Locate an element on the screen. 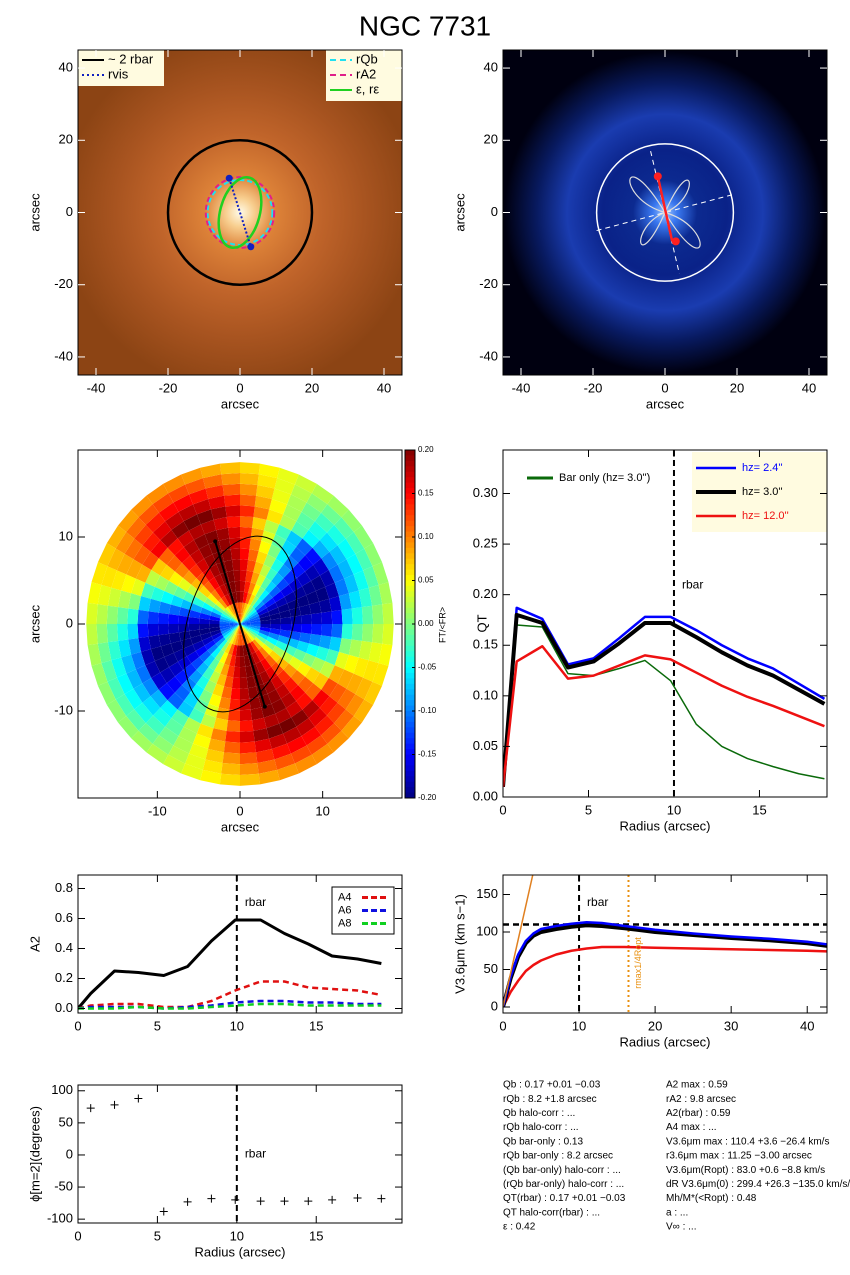 The height and width of the screenshot is (1275, 850). parameter-line: rQb bar-only : 8.2 arcsec is located at coordinates (558, 1156).